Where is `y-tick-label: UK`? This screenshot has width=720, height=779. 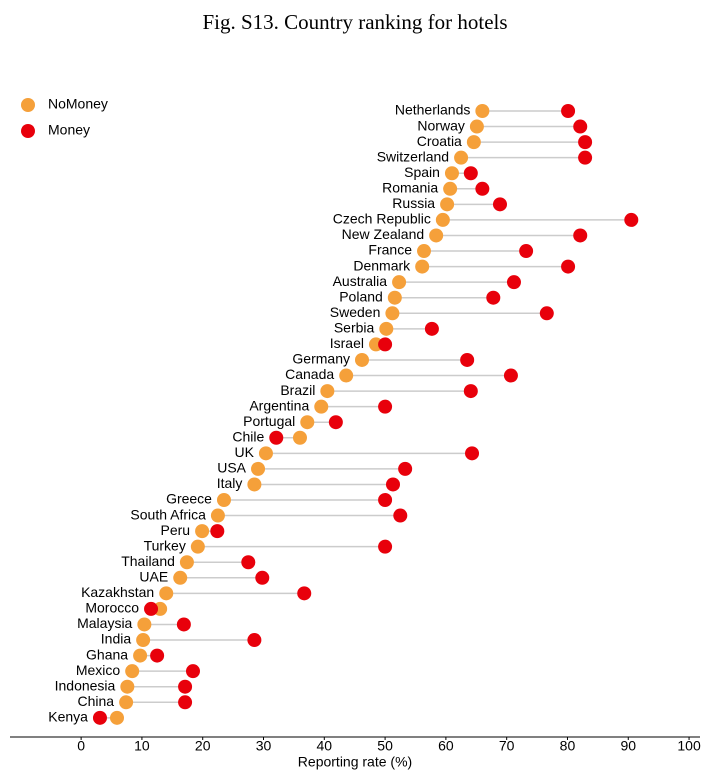
y-tick-label: UK is located at coordinates (244, 452).